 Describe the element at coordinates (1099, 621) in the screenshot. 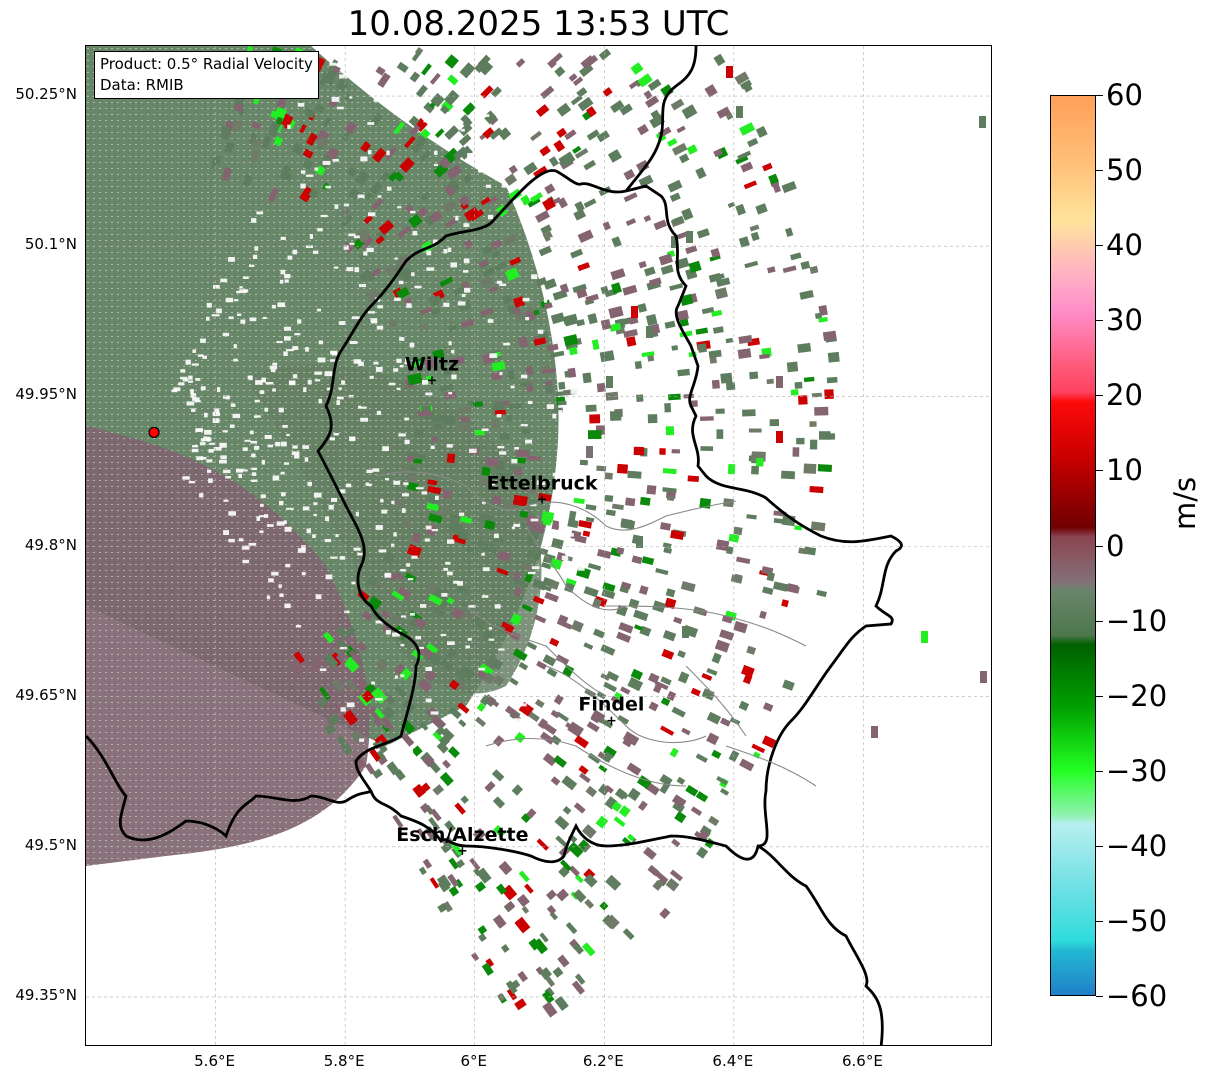

I see `colorbar-tick` at that location.